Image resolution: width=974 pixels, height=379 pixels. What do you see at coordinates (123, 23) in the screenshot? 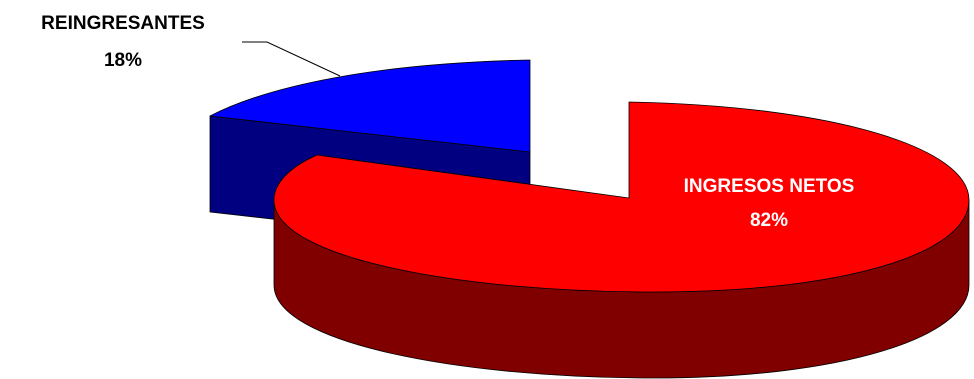
I see `label-reingresantes: REINGRESANTES` at bounding box center [123, 23].